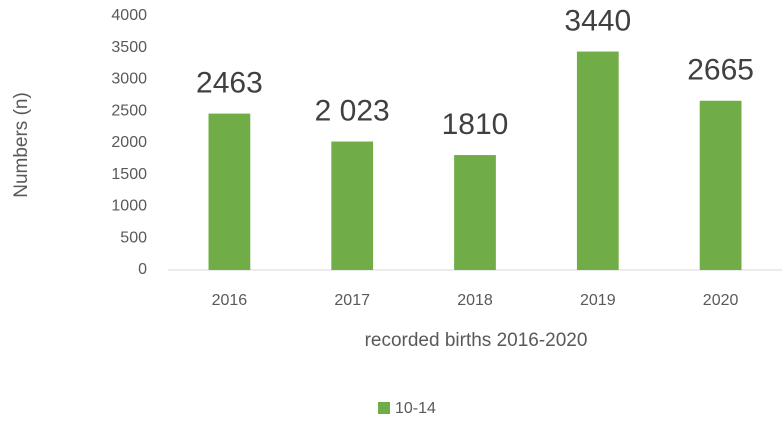 The width and height of the screenshot is (782, 422). What do you see at coordinates (142, 269) in the screenshot?
I see `y-tick-label: 0` at bounding box center [142, 269].